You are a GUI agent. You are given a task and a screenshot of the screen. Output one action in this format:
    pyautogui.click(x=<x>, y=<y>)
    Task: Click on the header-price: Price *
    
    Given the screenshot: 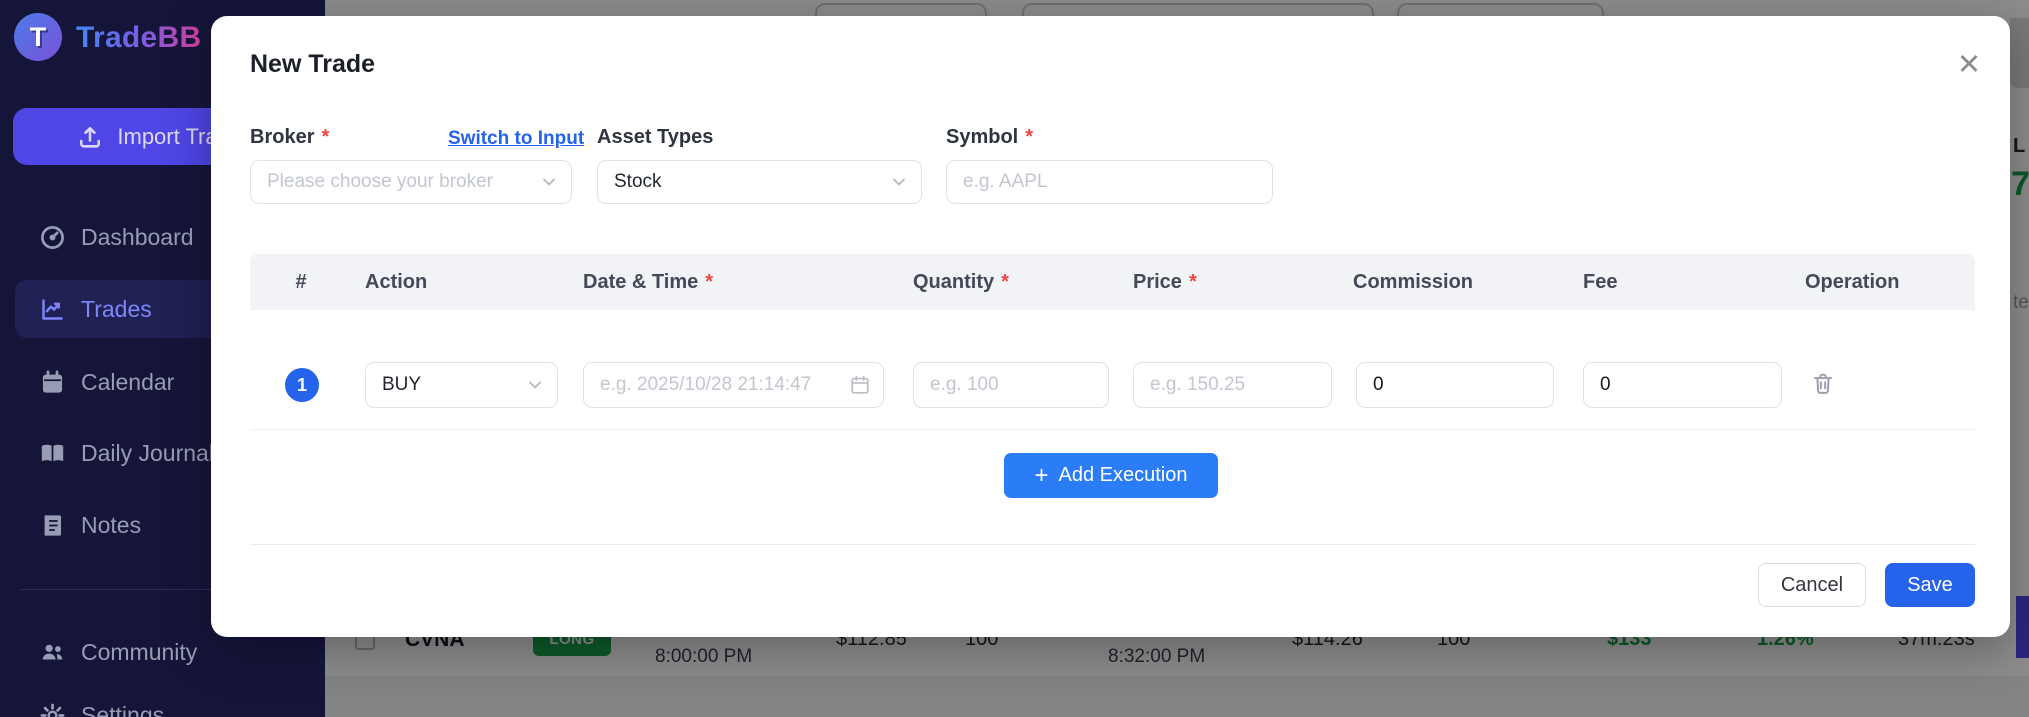 What is the action you would take?
    pyautogui.click(x=1165, y=282)
    